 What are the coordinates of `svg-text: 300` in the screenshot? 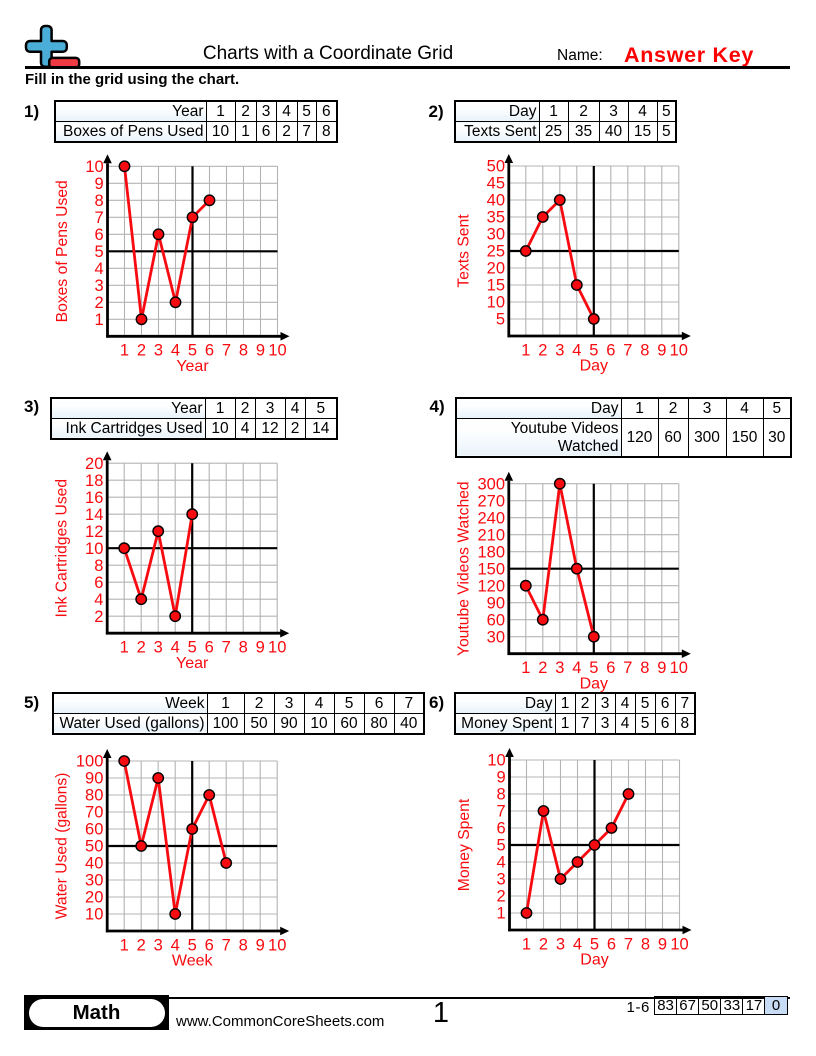 It's located at (491, 484).